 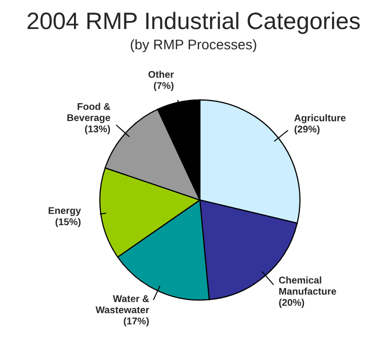 What do you see at coordinates (194, 23) in the screenshot?
I see `chart-title: 2004 RMP Industrial Categories` at bounding box center [194, 23].